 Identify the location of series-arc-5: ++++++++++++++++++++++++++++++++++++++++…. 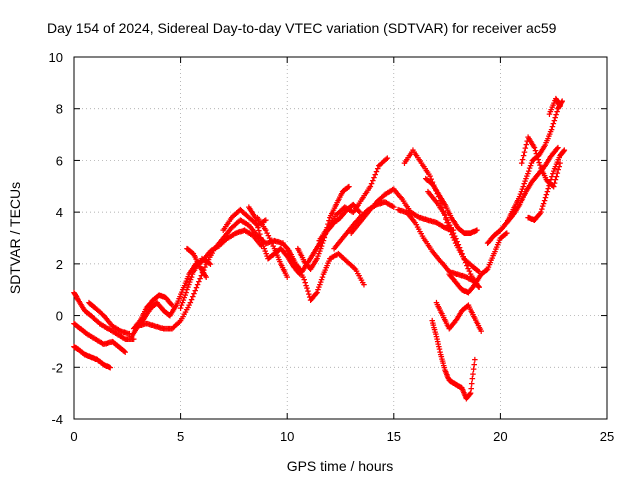
(196, 284).